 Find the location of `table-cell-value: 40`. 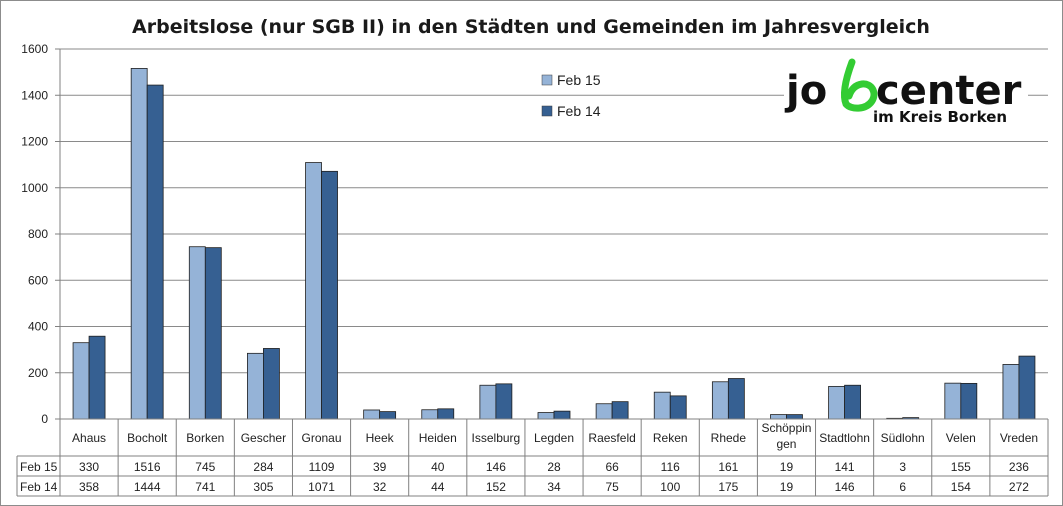

table-cell-value: 40 is located at coordinates (438, 467).